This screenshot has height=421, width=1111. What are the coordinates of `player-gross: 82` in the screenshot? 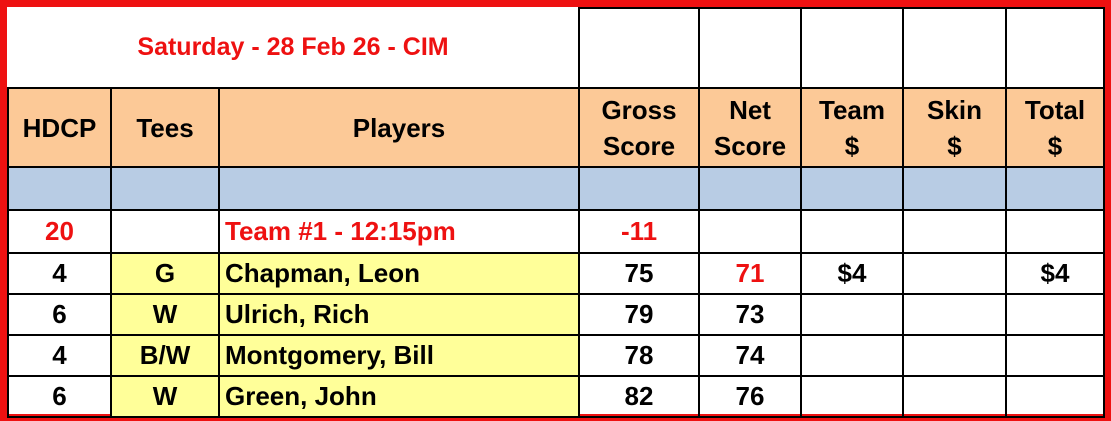 It's located at (639, 396).